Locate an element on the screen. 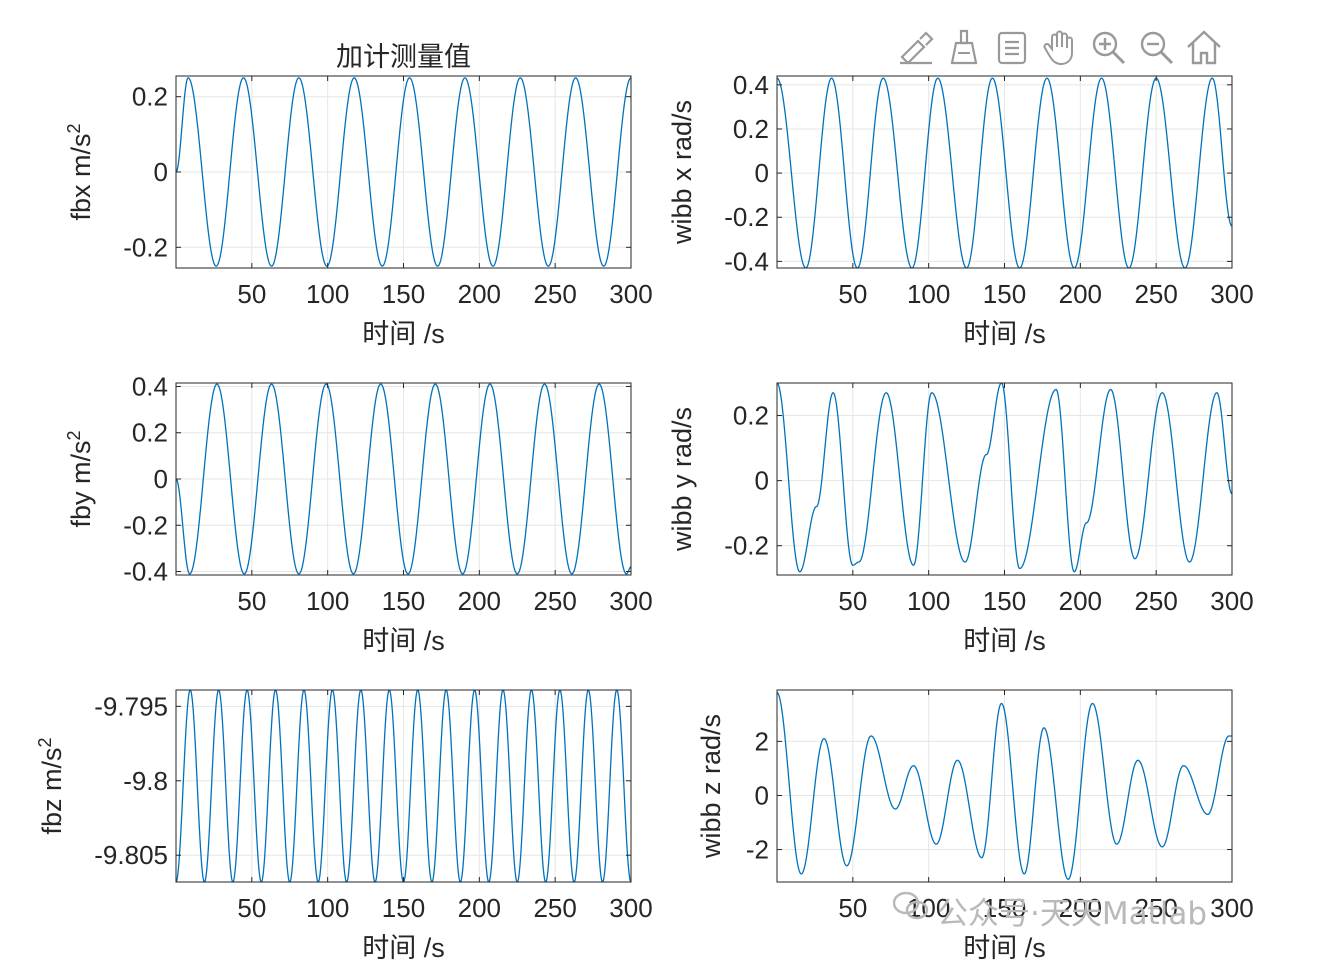 The width and height of the screenshot is (1340, 965). y-tick-label: 2 is located at coordinates (762, 741).